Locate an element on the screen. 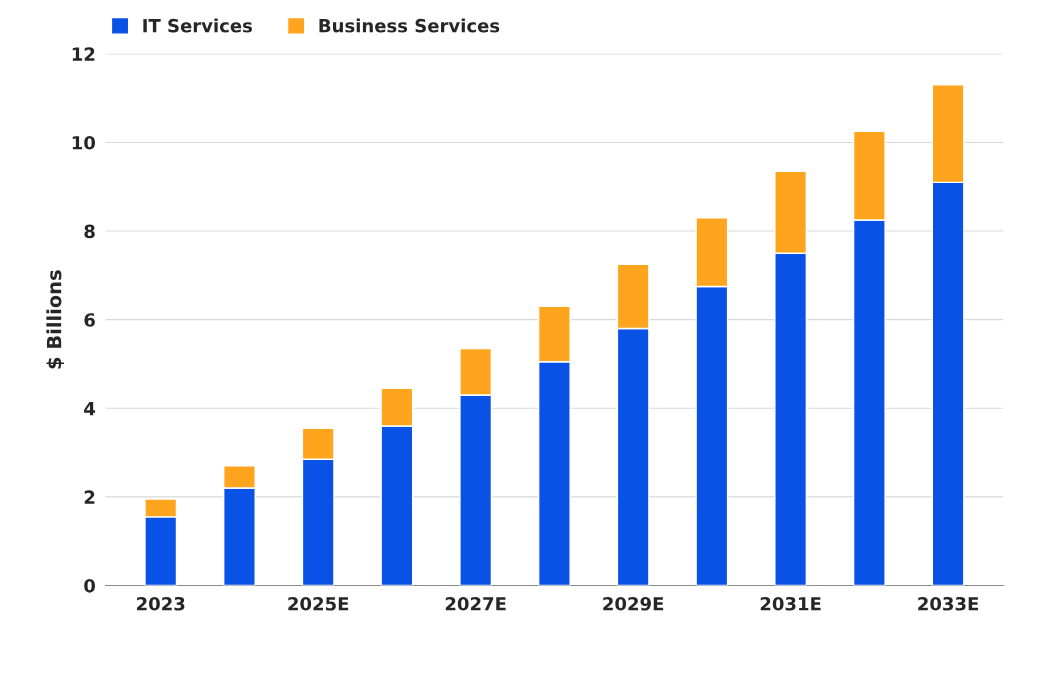  legend-label: IT Services is located at coordinates (197, 25).